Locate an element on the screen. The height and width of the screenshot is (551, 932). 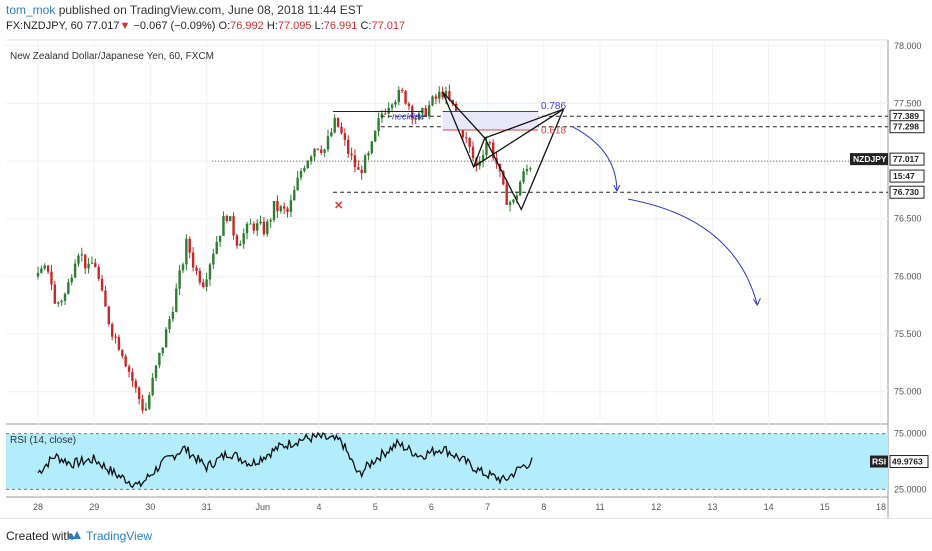
time-tick-label: 28 is located at coordinates (38, 507).